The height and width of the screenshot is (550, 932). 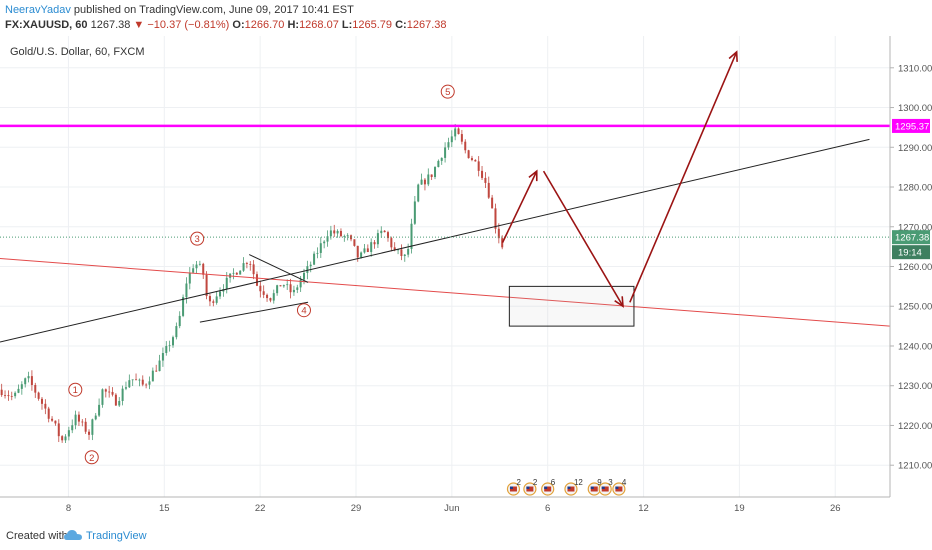 I want to click on open-label: O:, so click(x=238, y=25).